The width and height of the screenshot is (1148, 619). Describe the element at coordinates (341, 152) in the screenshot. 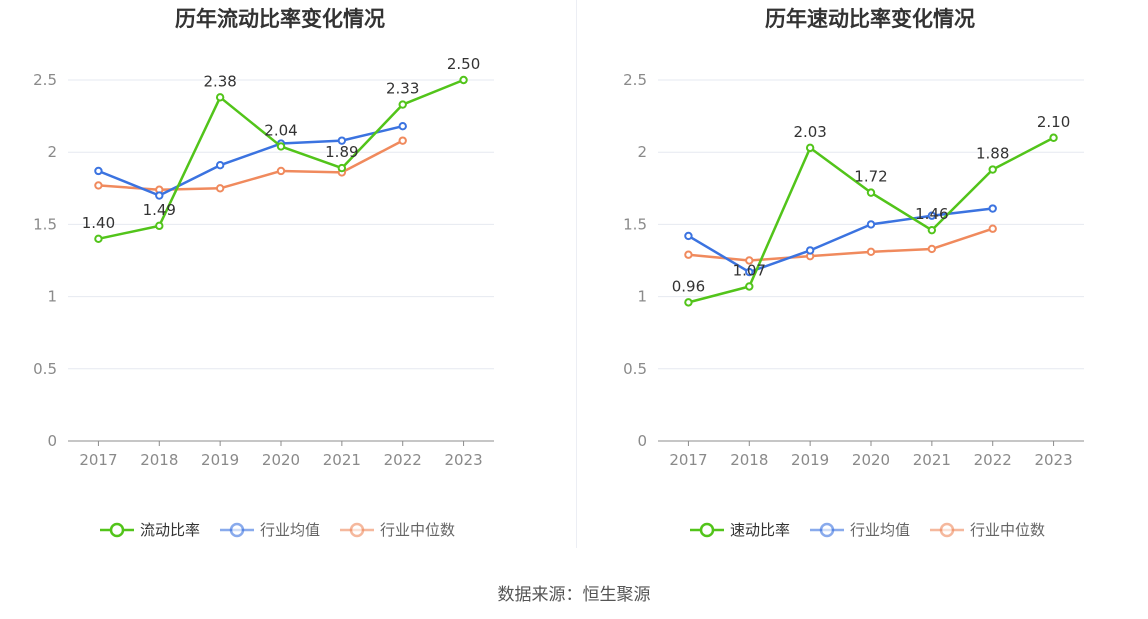

I see `data-label: 1.89` at that location.